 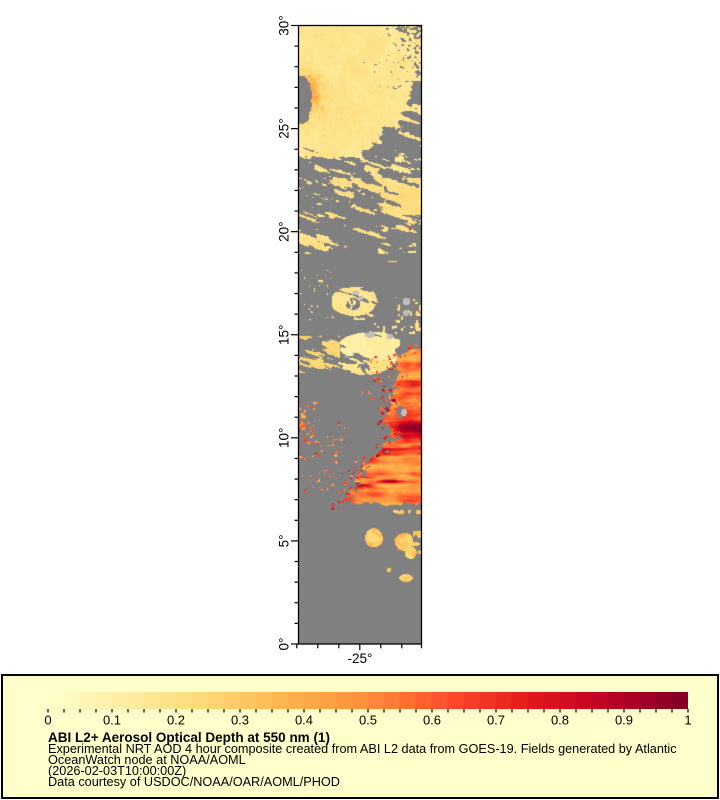 What do you see at coordinates (624, 720) in the screenshot?
I see `svg-text: 0.9` at bounding box center [624, 720].